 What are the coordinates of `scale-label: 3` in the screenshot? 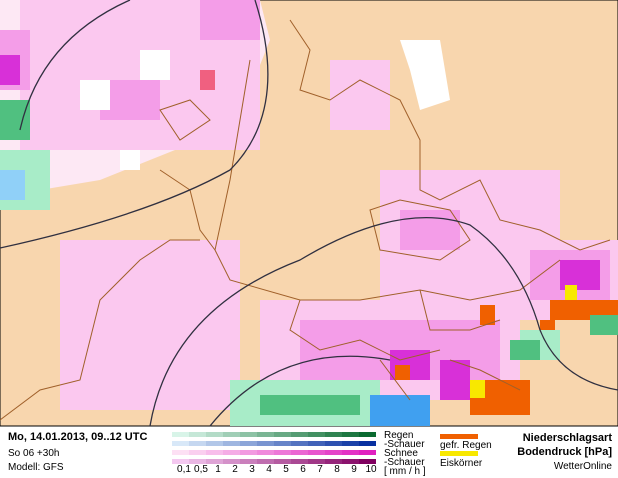 It's located at (252, 469).